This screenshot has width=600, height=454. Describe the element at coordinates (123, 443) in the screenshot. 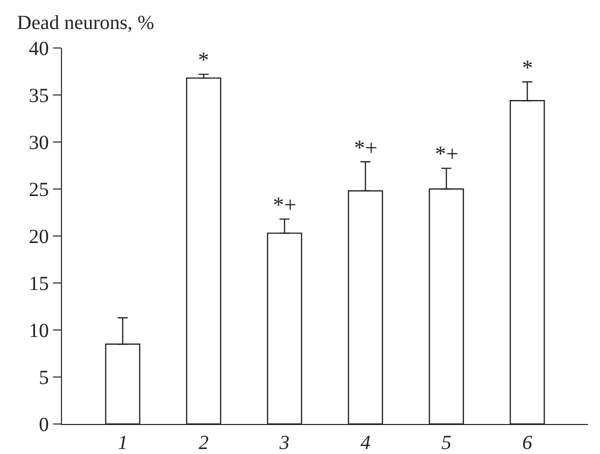

I see `x-tick-label: 1` at that location.